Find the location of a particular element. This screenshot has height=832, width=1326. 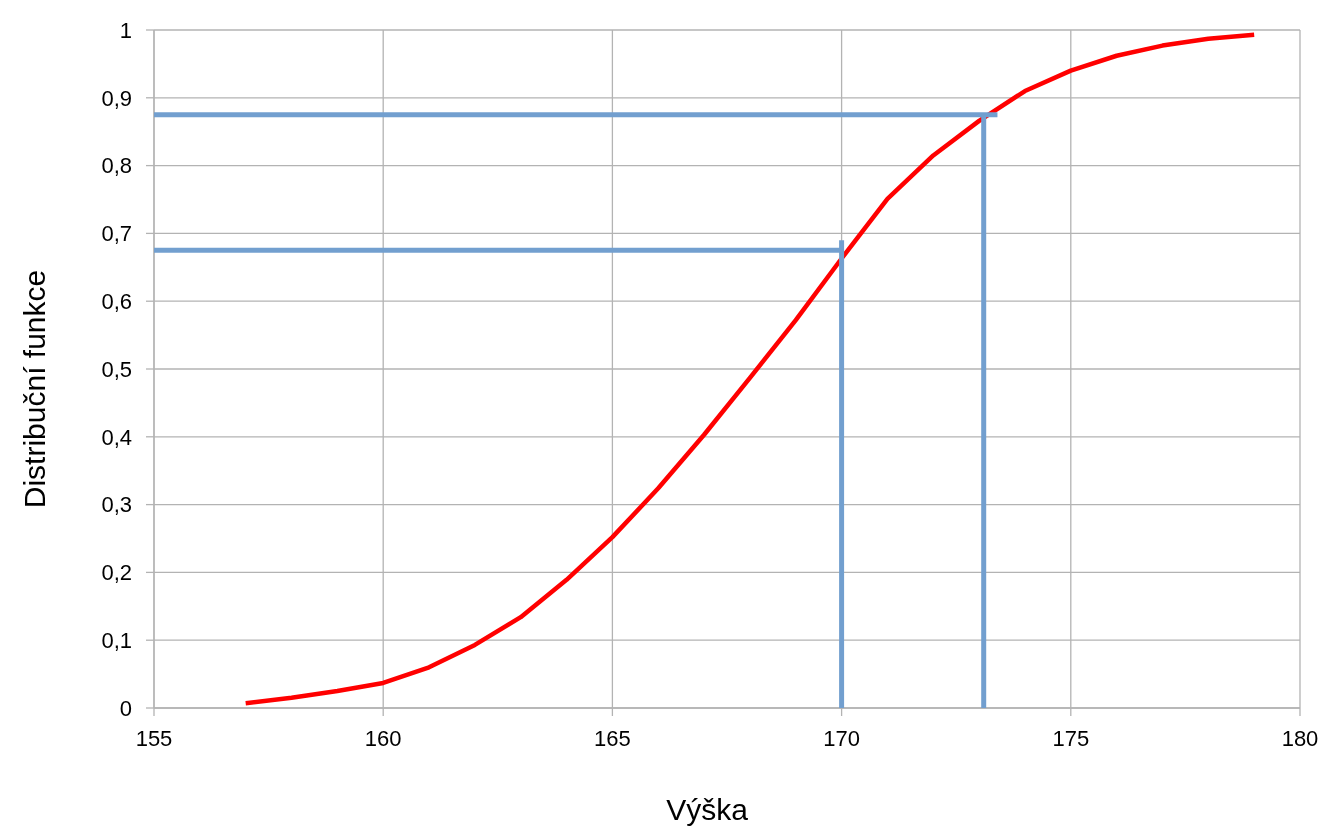

x-tick-label: 170 is located at coordinates (841, 738).